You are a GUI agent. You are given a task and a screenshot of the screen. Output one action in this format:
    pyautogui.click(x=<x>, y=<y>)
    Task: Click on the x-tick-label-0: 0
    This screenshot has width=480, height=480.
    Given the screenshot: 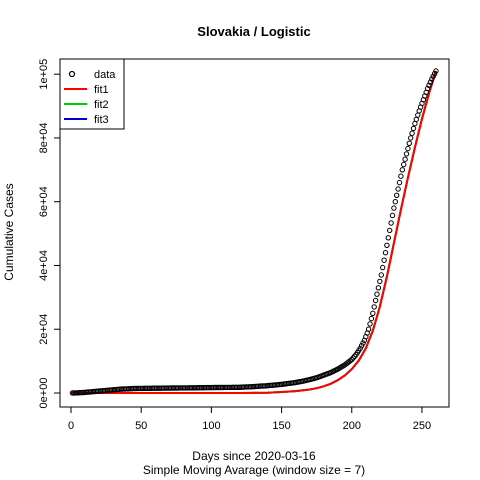 What is the action you would take?
    pyautogui.click(x=71, y=426)
    